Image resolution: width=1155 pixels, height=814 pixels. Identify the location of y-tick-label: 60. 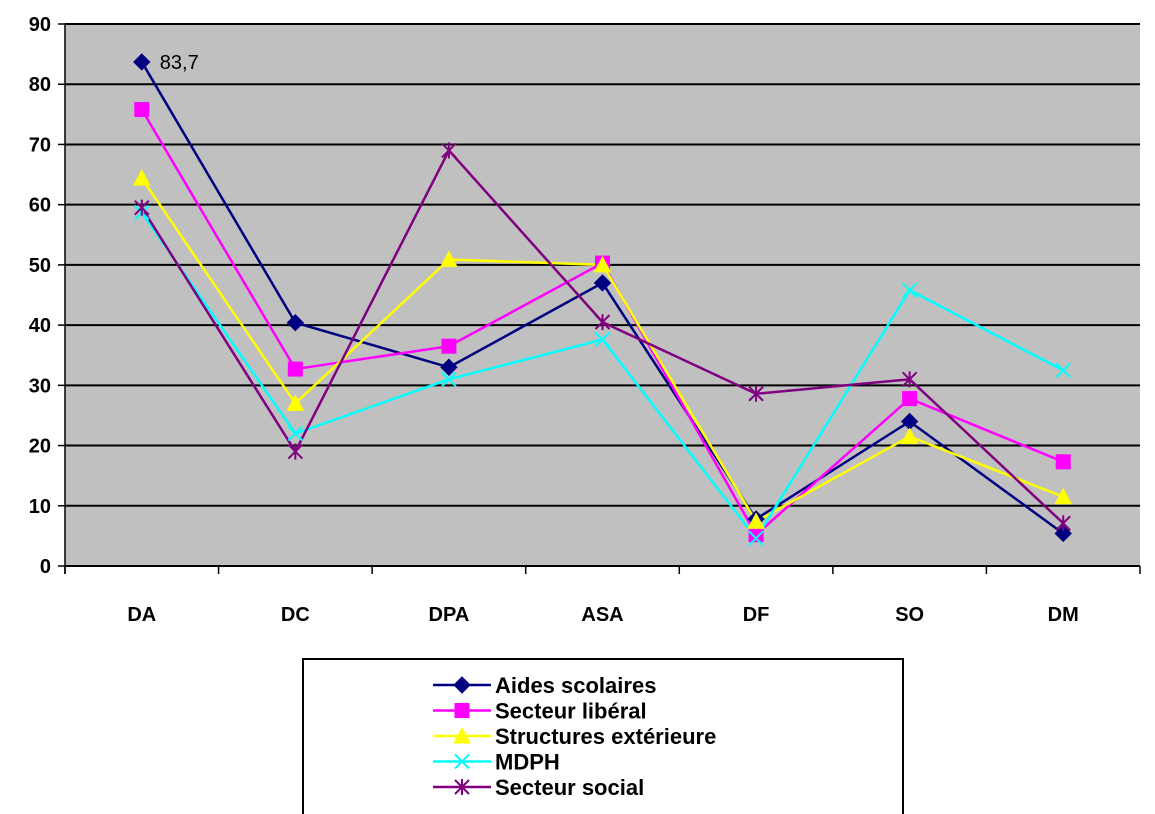
(40, 206).